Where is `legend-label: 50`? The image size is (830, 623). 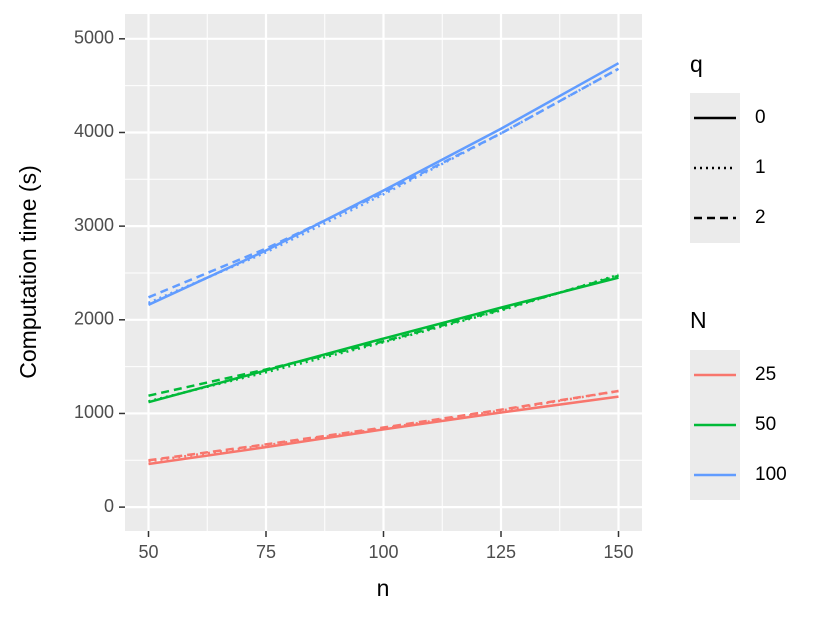
legend-label: 50 is located at coordinates (765, 424).